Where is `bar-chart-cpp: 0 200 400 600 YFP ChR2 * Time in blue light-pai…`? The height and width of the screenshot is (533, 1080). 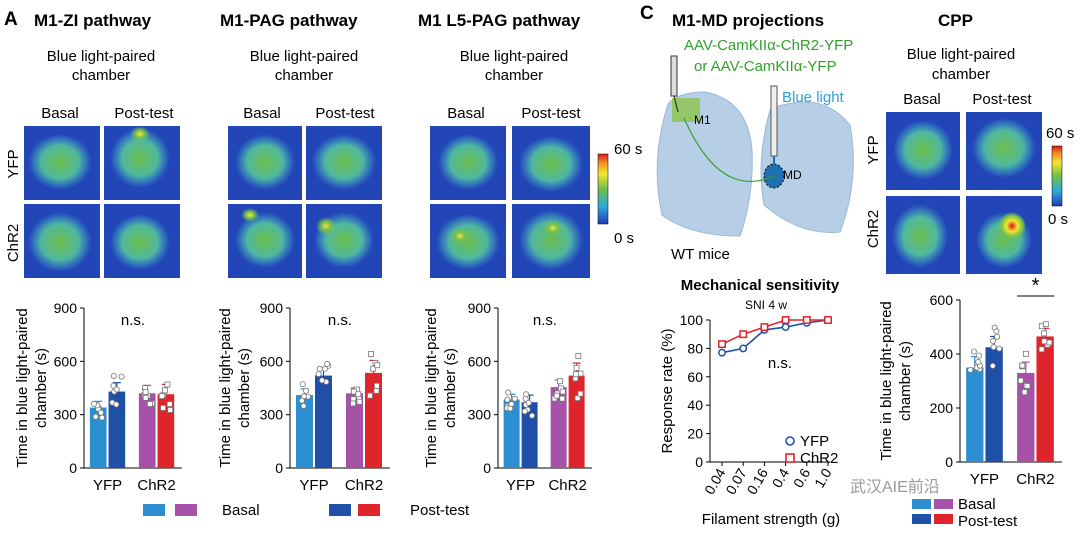 bar-chart-cpp: 0 200 400 600 YFP ChR2 * Time in blue light-pai… is located at coordinates (970, 381).